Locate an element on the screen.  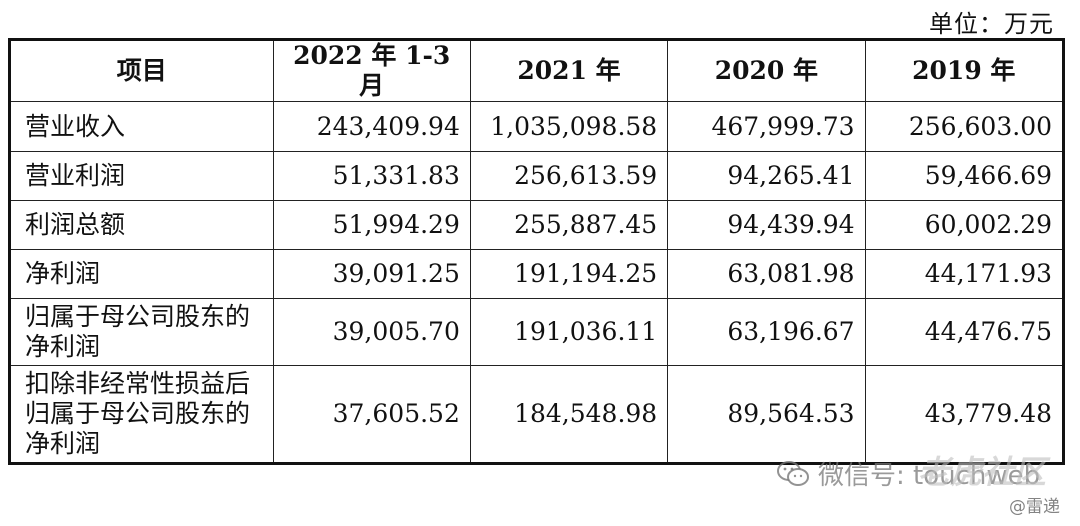
header-2020: 2020 年 is located at coordinates (766, 70).